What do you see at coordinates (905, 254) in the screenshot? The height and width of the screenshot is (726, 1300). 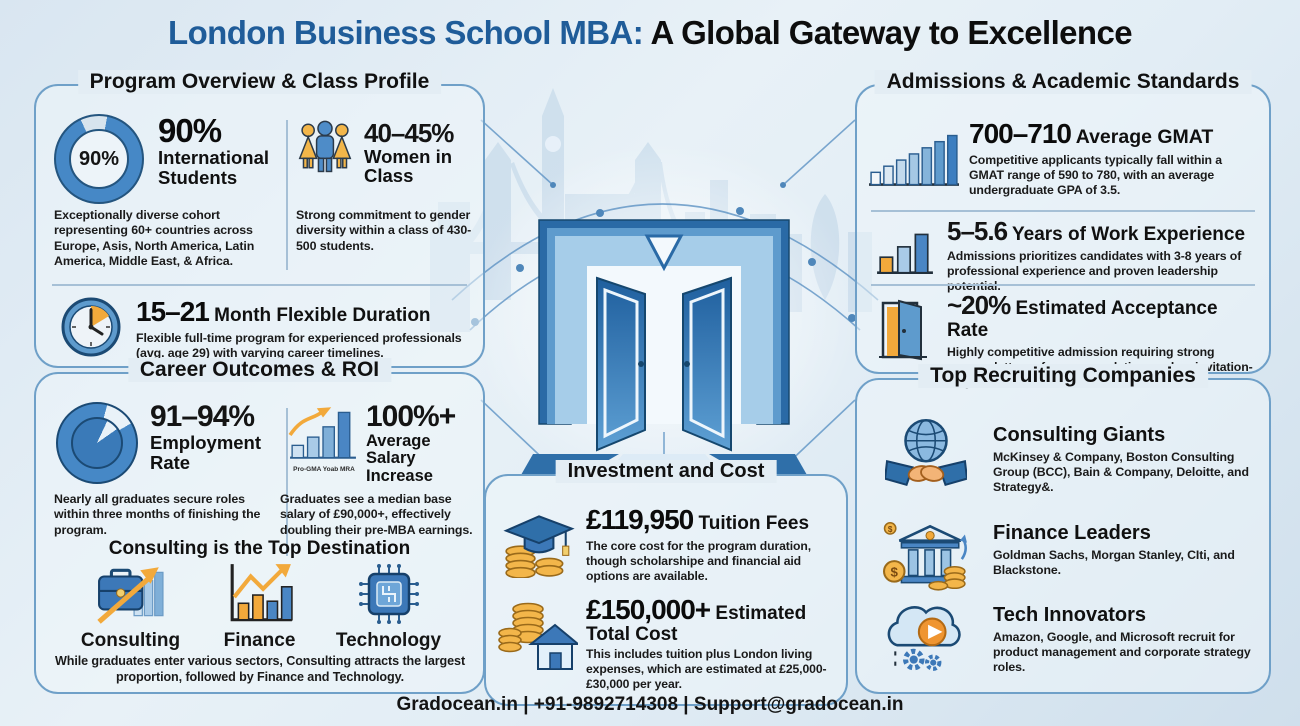 I see `experience-bars-icon` at bounding box center [905, 254].